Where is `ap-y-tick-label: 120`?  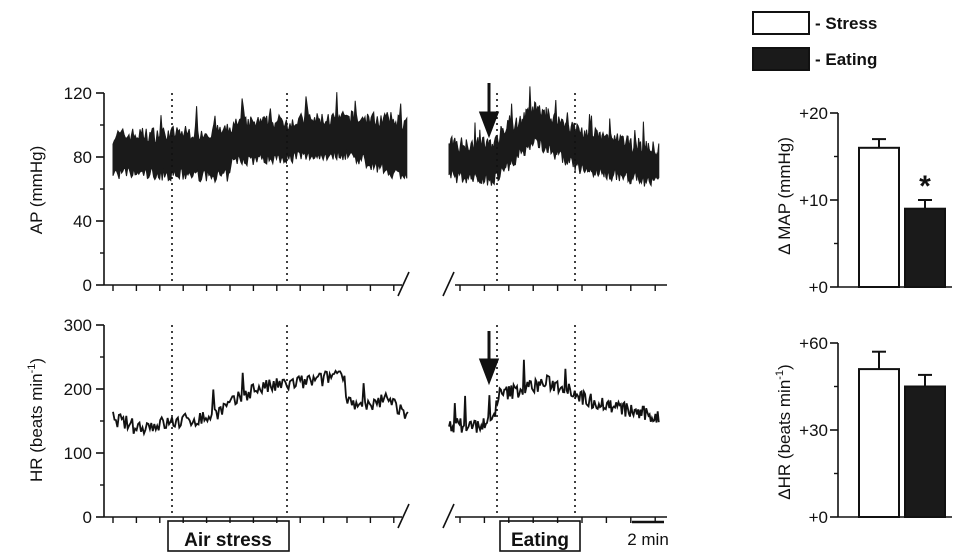 ap-y-tick-label: 120 is located at coordinates (78, 93).